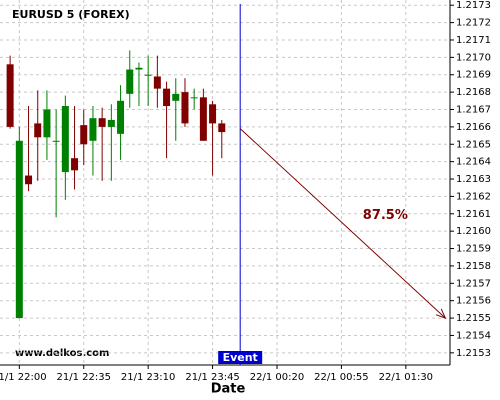  What do you see at coordinates (148, 377) in the screenshot?
I see `x-tick-label: 21/1 23:10` at bounding box center [148, 377].